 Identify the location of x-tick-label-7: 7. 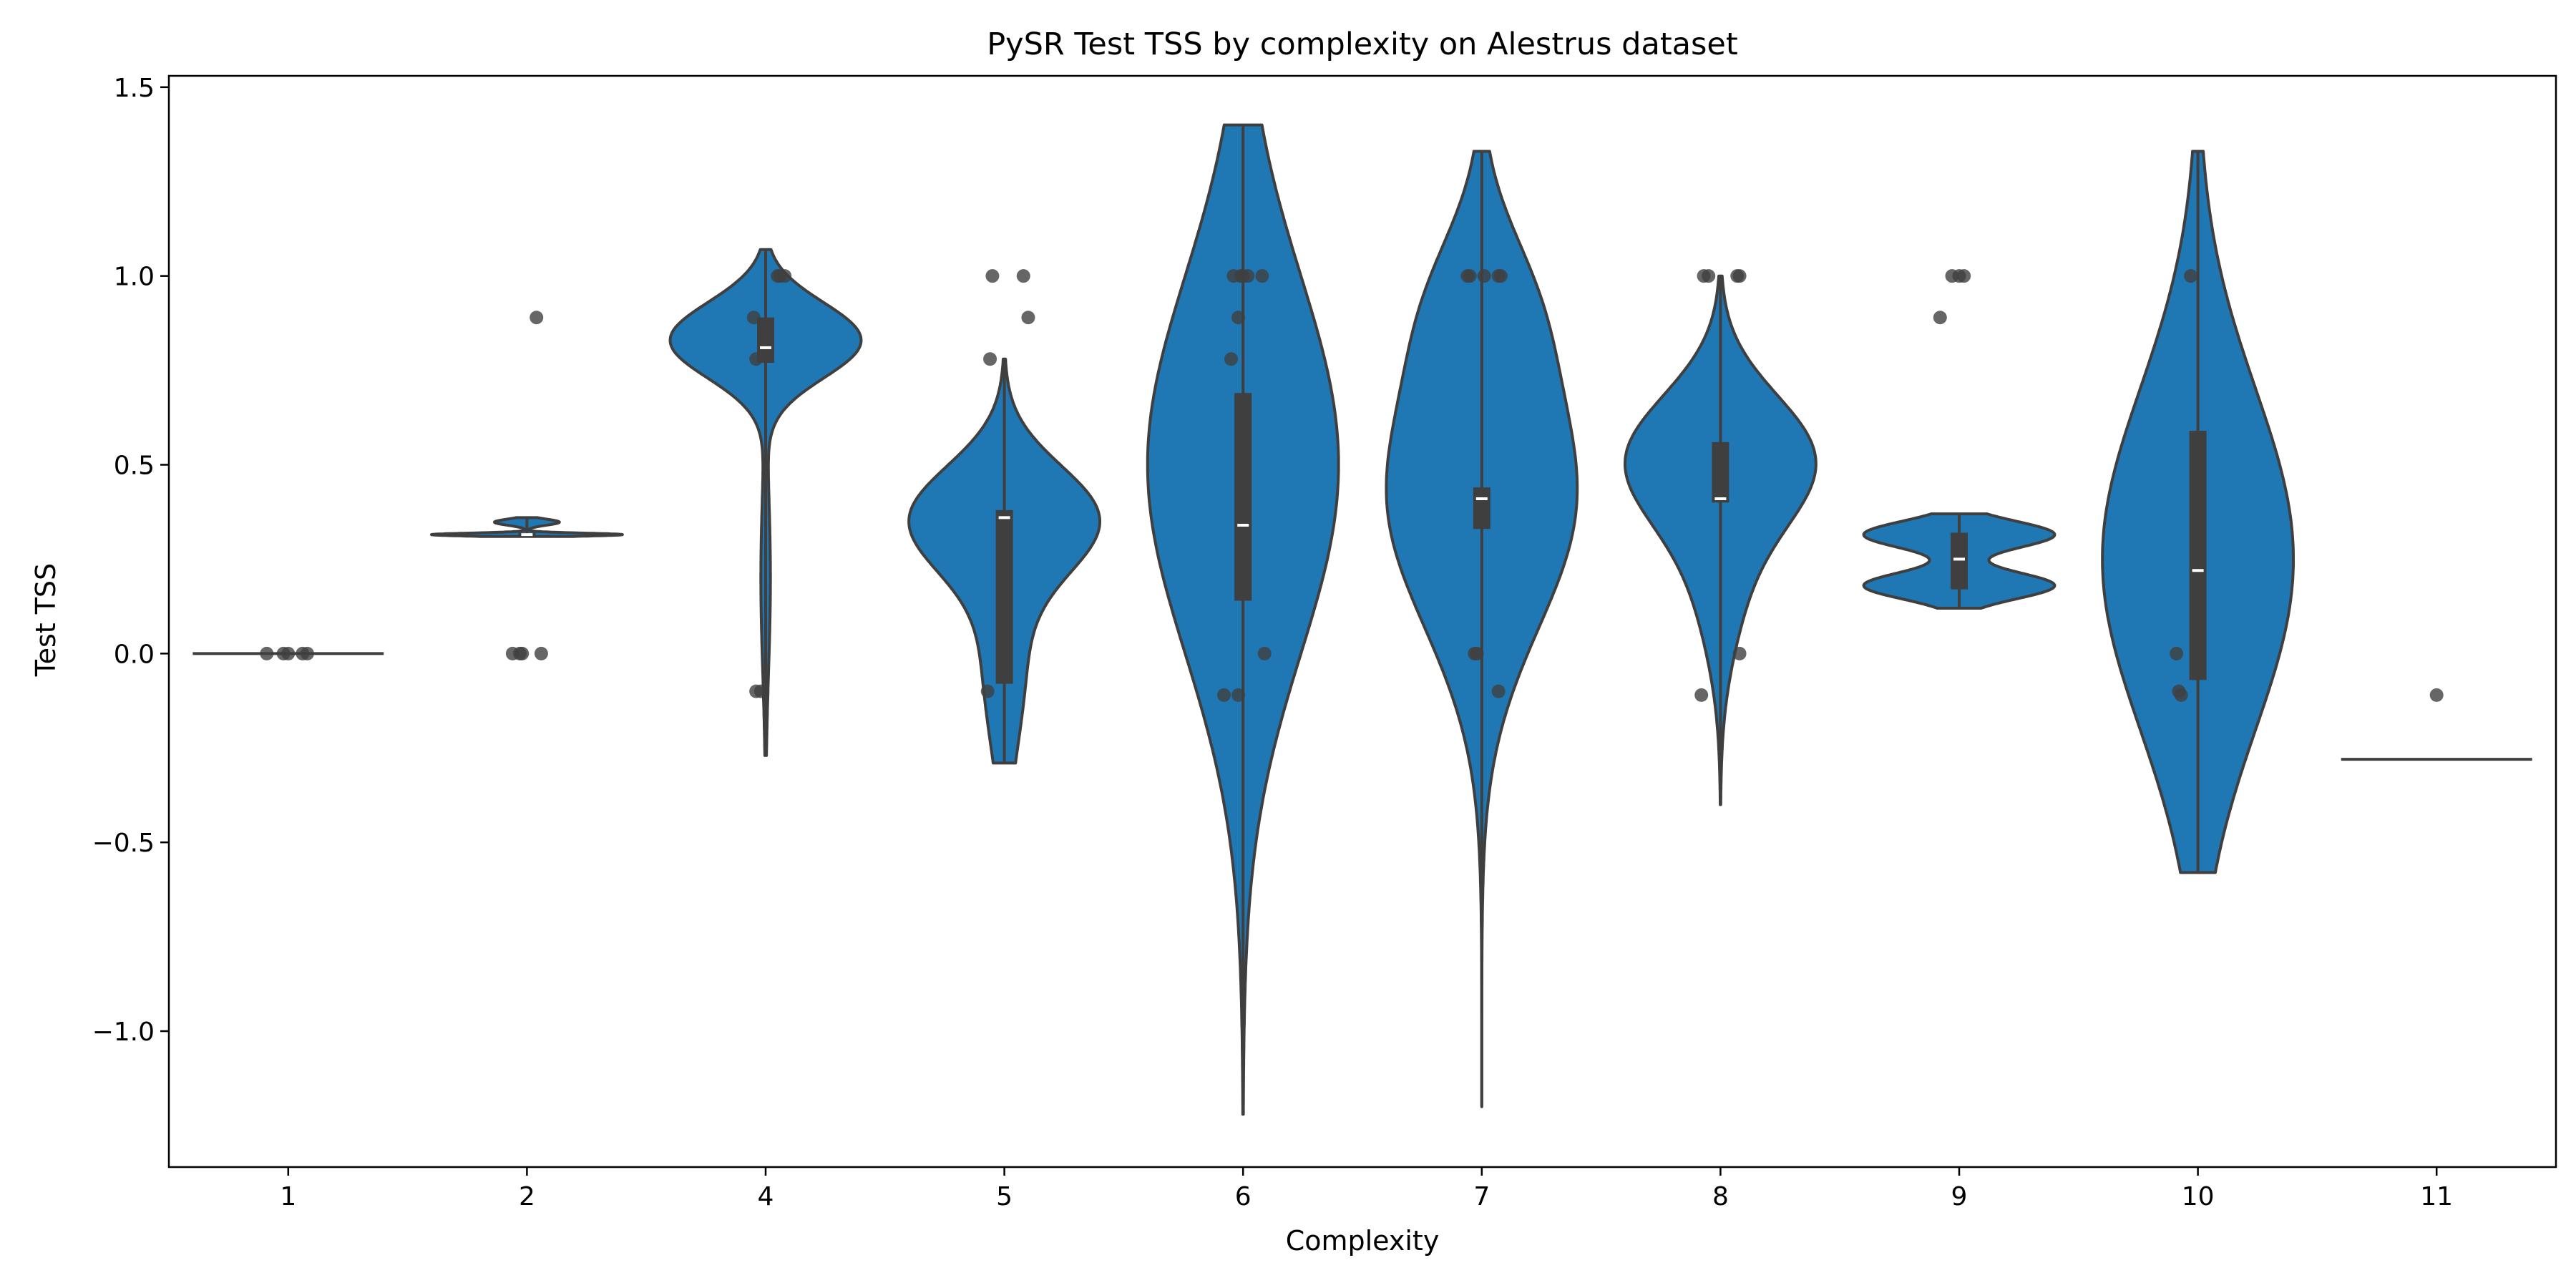
(1481, 1196).